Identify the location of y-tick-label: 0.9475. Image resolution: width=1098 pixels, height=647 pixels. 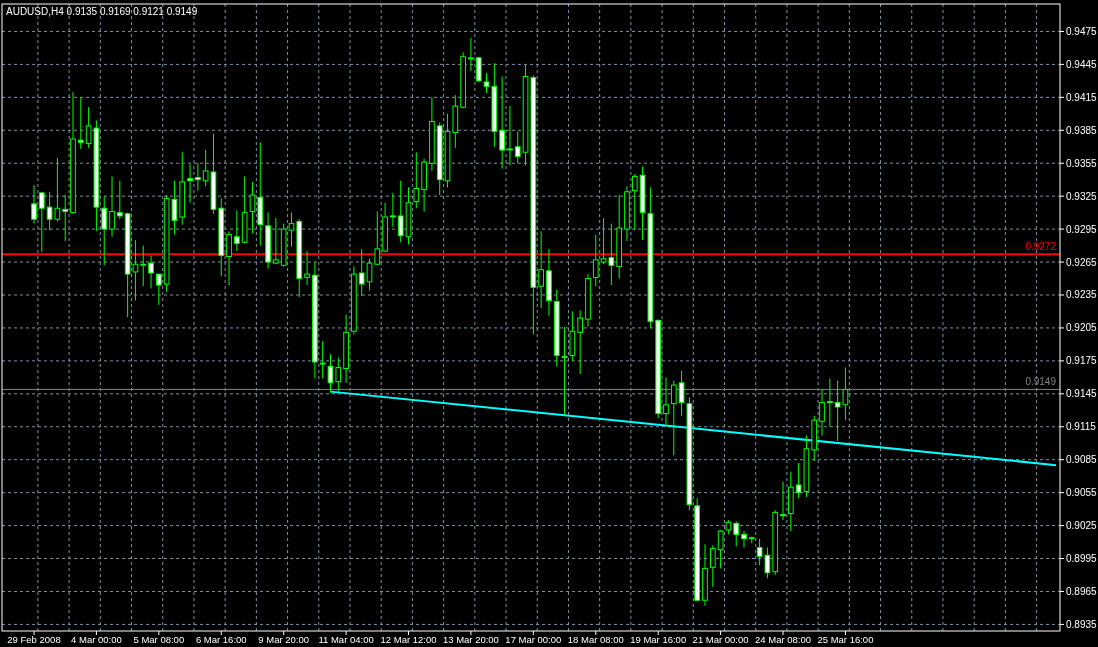
(1082, 31).